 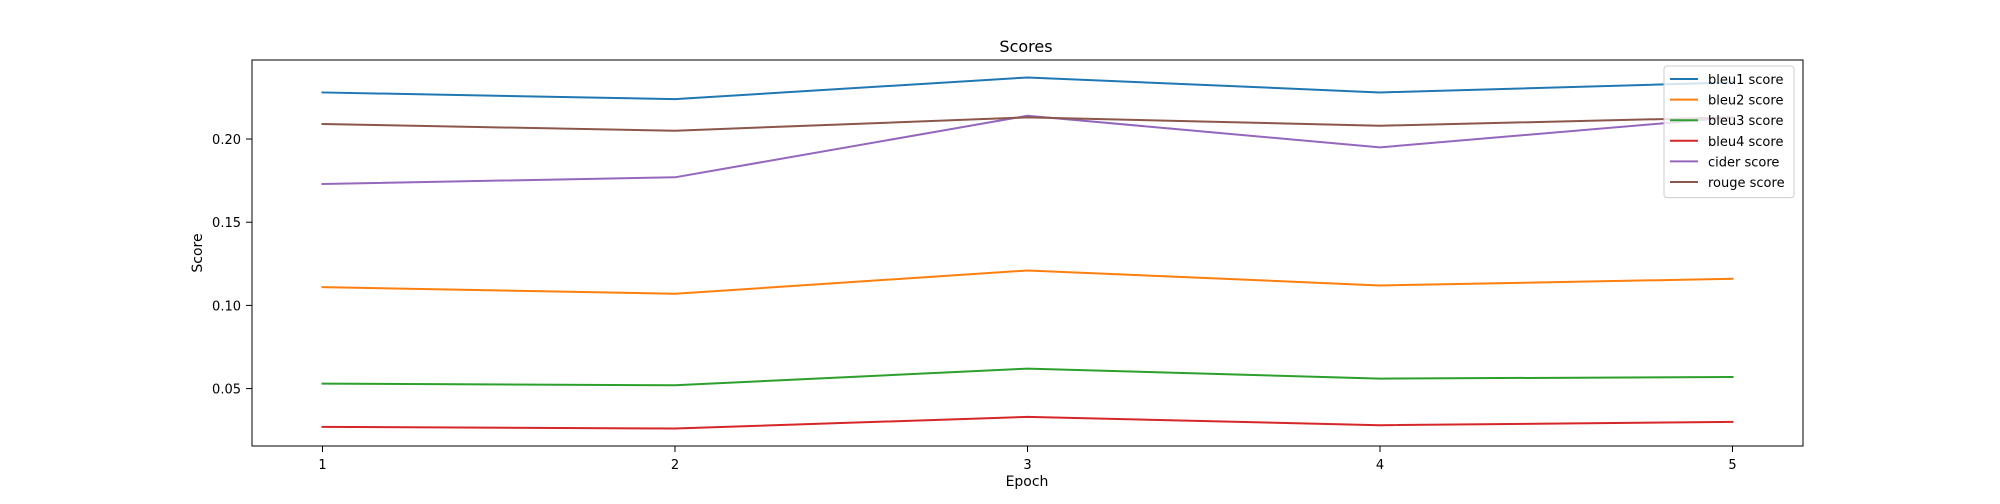 I want to click on x-tick-label: 2, so click(x=675, y=465).